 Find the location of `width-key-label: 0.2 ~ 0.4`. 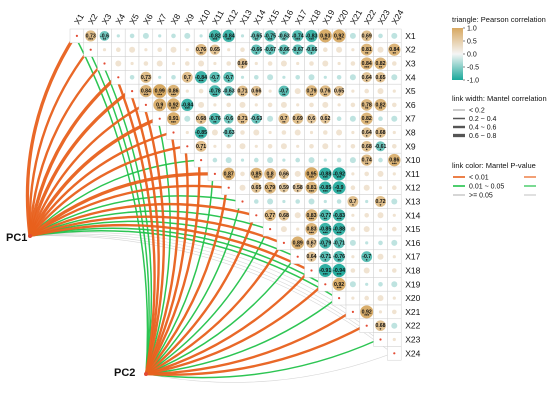

width-key-label: 0.2 ~ 0.4 is located at coordinates (483, 119).